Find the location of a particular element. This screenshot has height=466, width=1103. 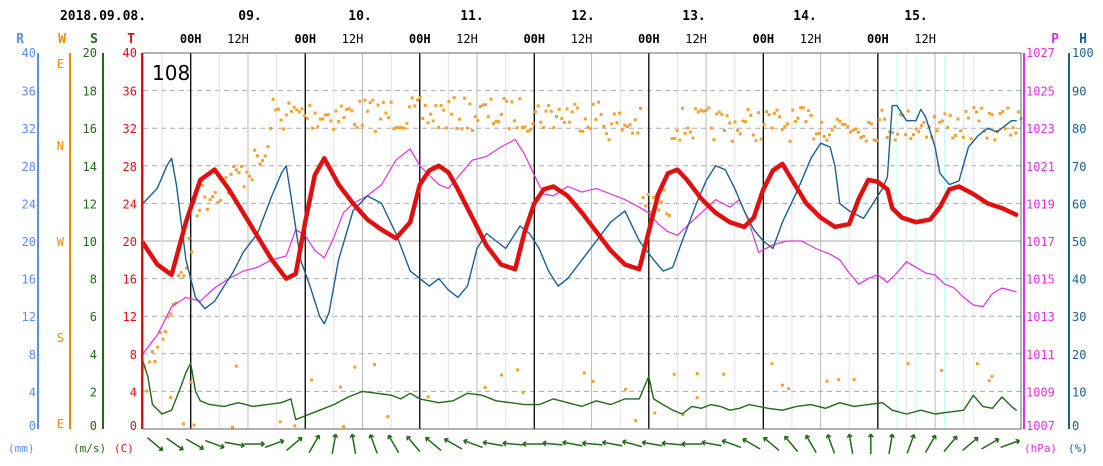

pressure-tick: 1015 is located at coordinates (1040, 280).